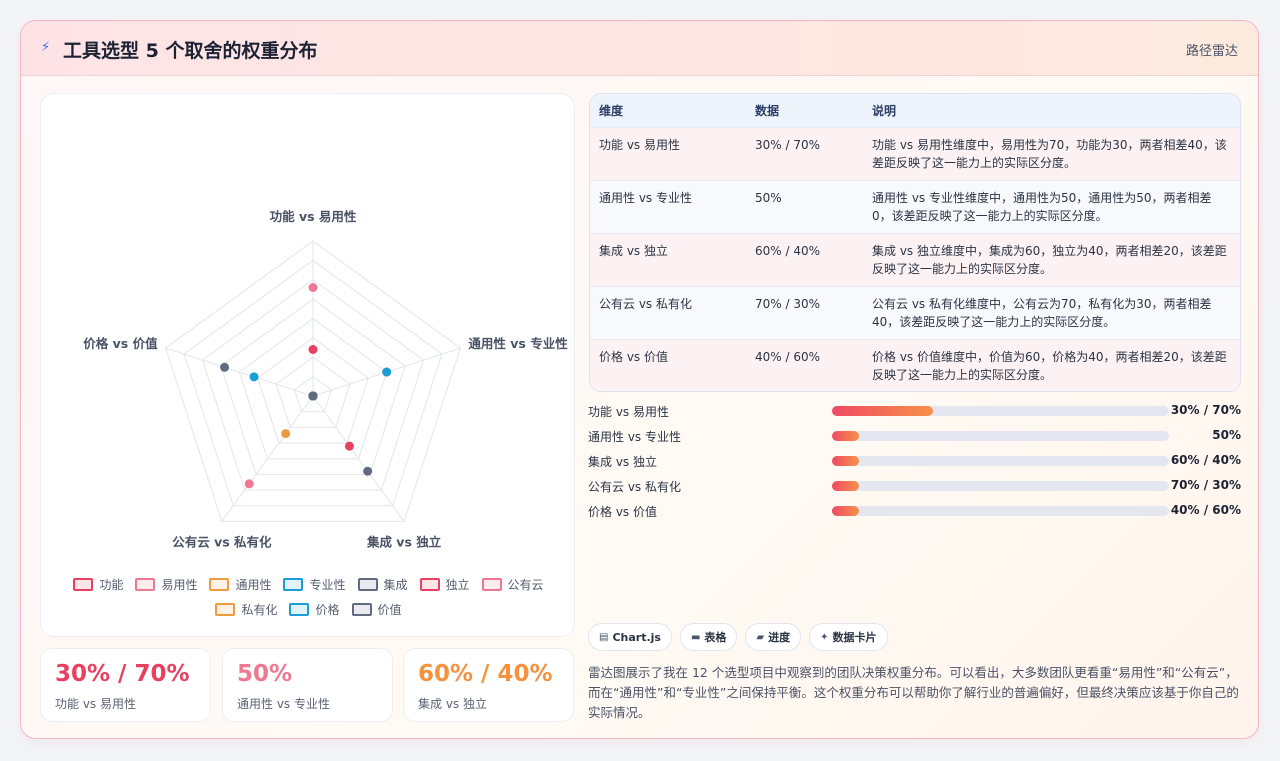 The image size is (1280, 761). I want to click on stat-card-1: 30% / 70% 功能 vs 易用性, so click(125, 685).